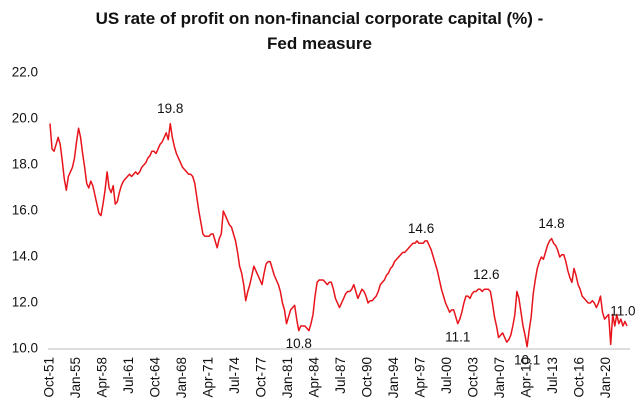 Image resolution: width=639 pixels, height=416 pixels. What do you see at coordinates (234, 375) in the screenshot?
I see `x-tick-label: Jul-74` at bounding box center [234, 375].